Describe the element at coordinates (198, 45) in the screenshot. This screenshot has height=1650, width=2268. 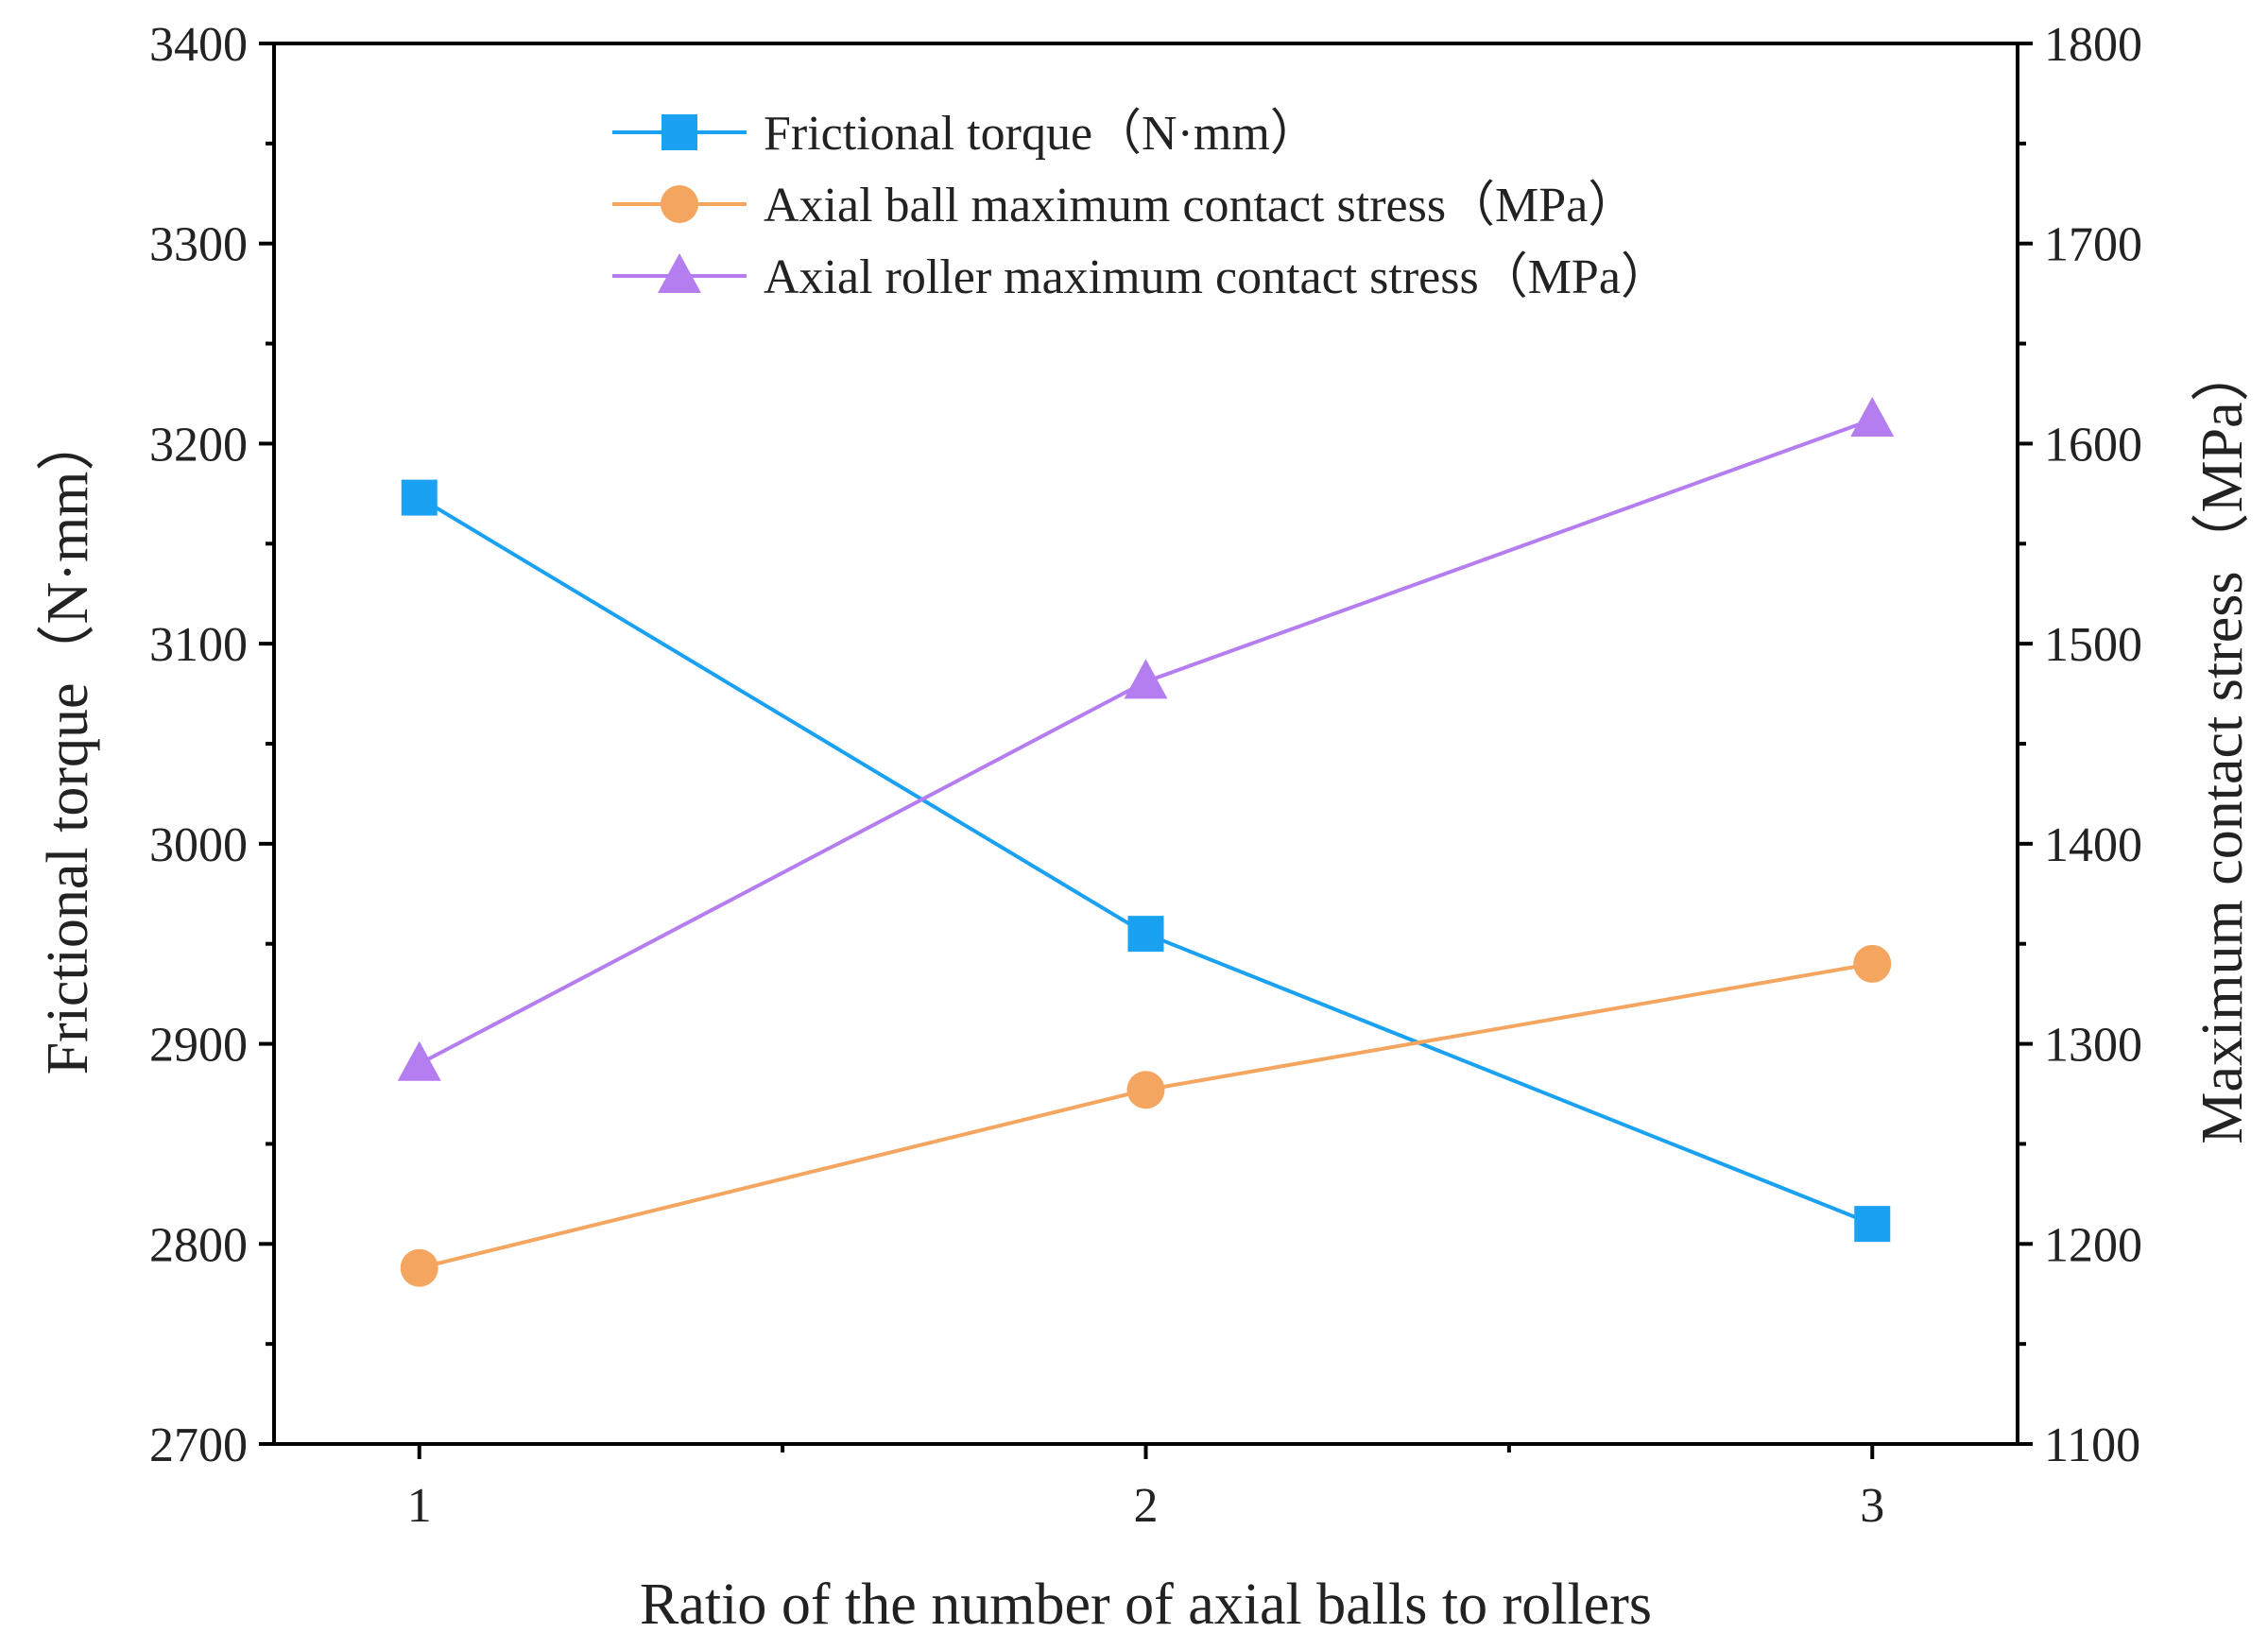
I see `left-y-tick-label: 3400` at that location.